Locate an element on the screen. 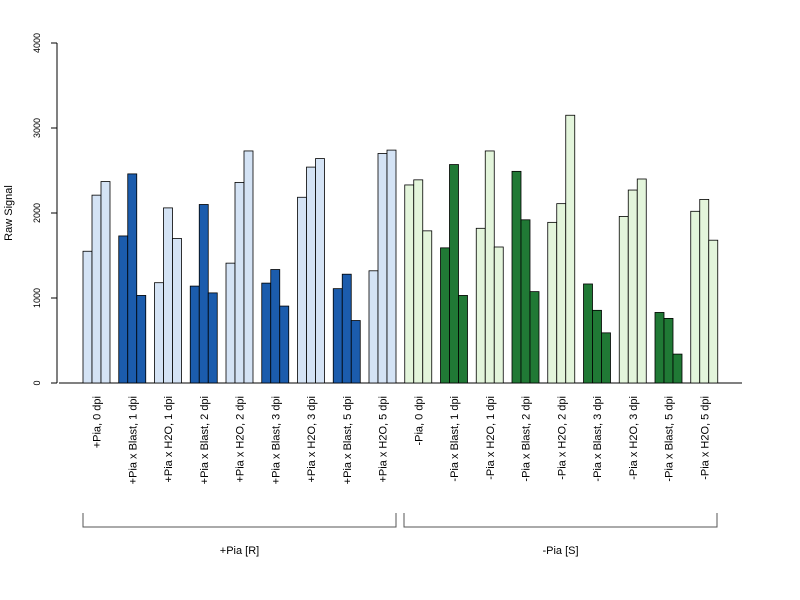  y-axis-label: Raw Signal is located at coordinates (9, 213).